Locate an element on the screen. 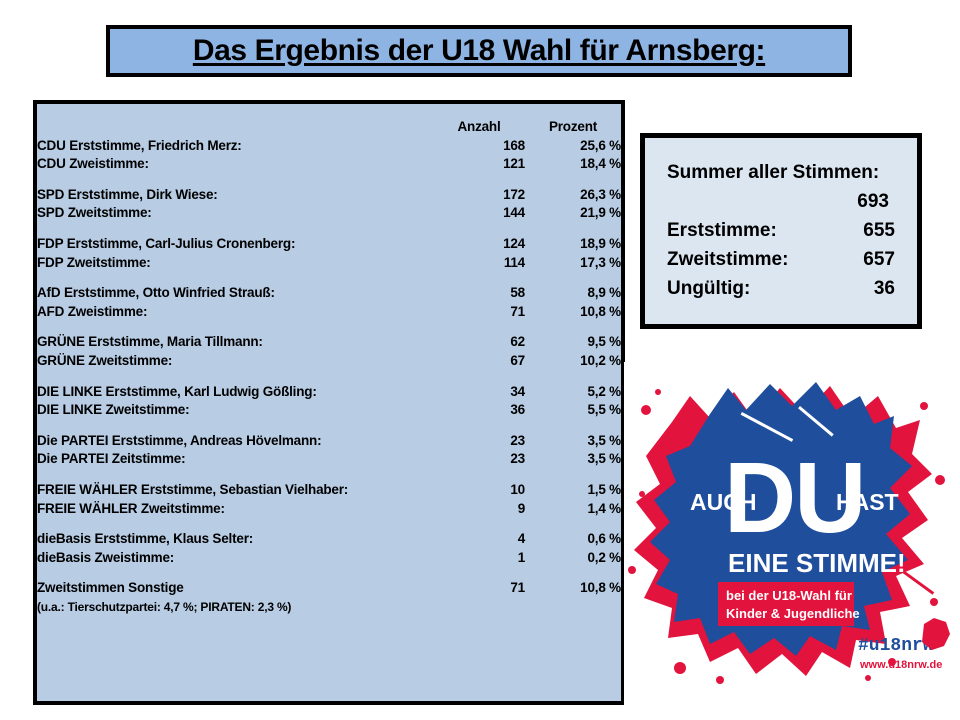 This screenshot has height=720, width=960. row-count: 36 is located at coordinates (517, 410).